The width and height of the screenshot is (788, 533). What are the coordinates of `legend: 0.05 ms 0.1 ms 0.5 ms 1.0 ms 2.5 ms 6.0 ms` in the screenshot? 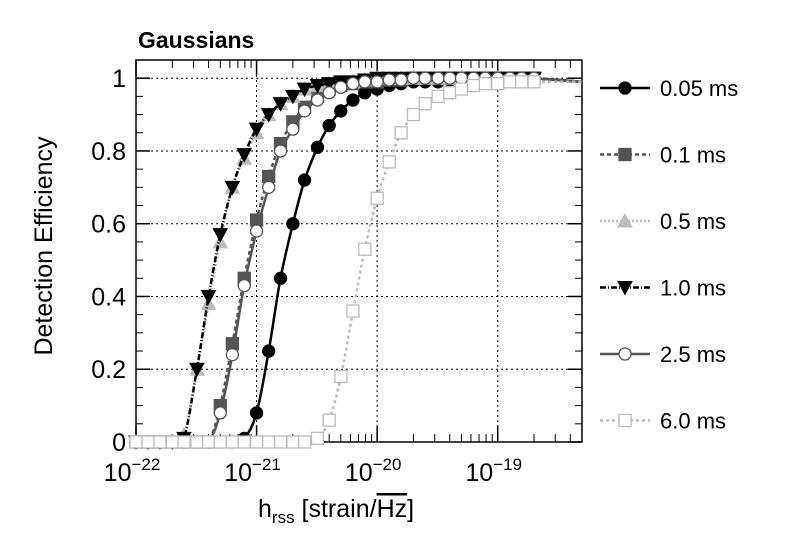 It's located at (669, 255).